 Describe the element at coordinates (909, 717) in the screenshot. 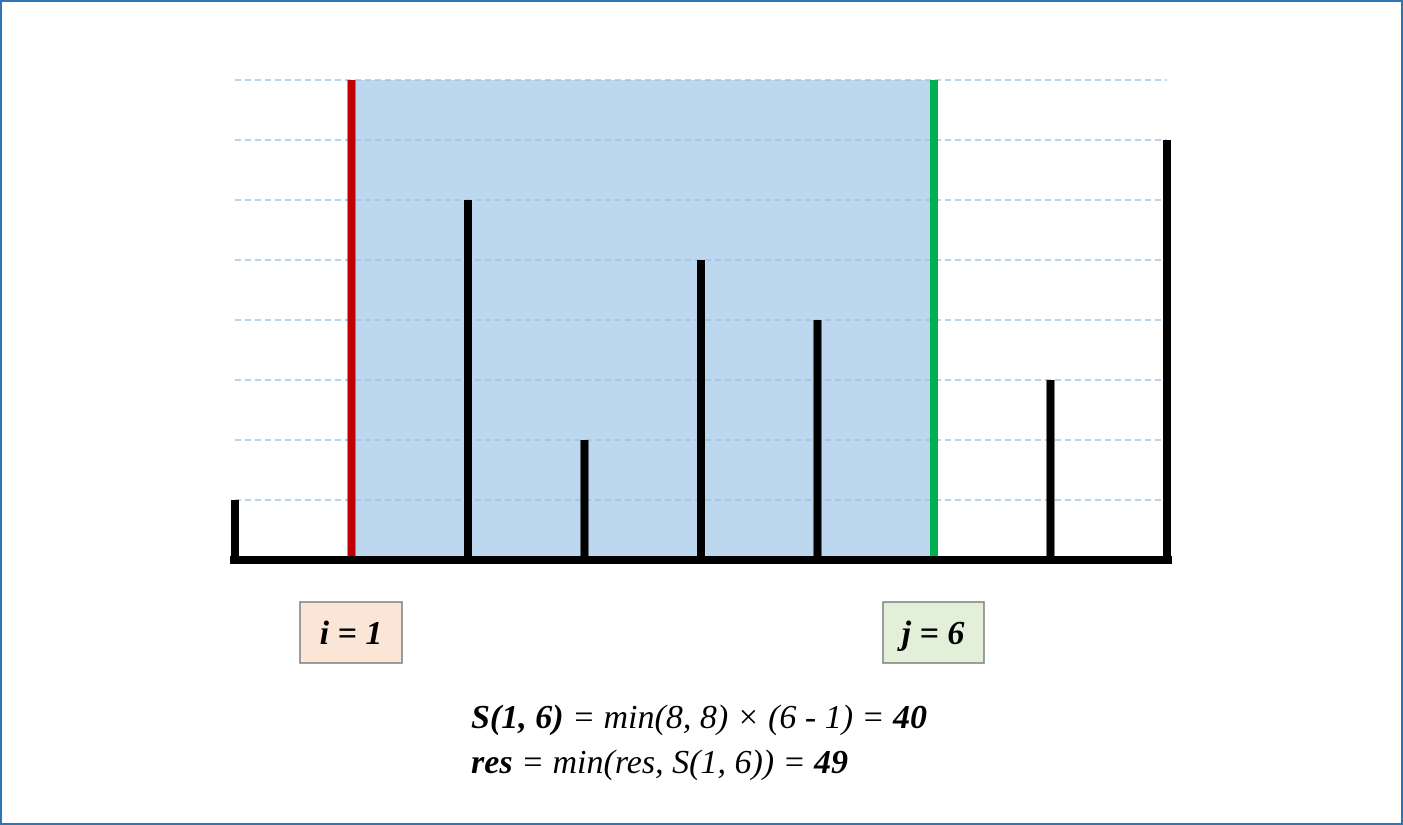

I see `formula-part: 40` at that location.